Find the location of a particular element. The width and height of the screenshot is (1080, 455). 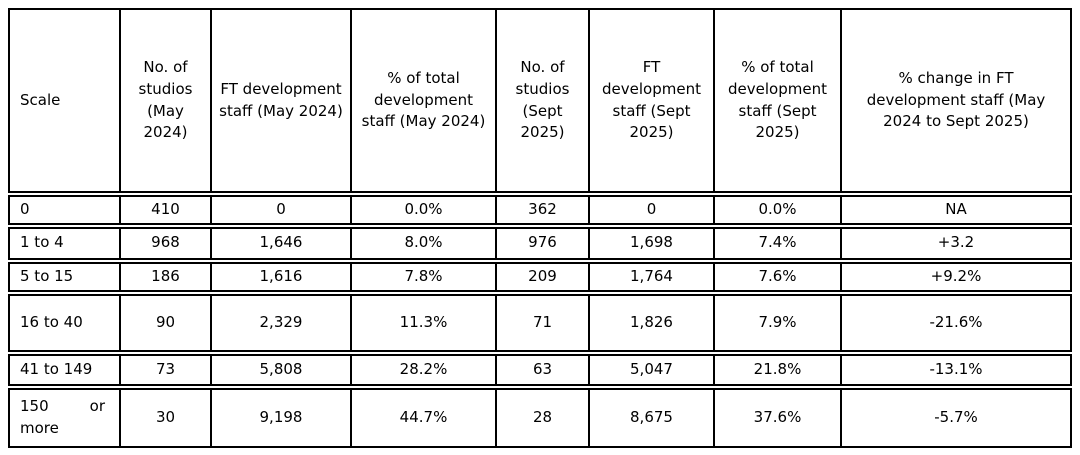

row-label-cell: 16 to 40 is located at coordinates (63, 322).